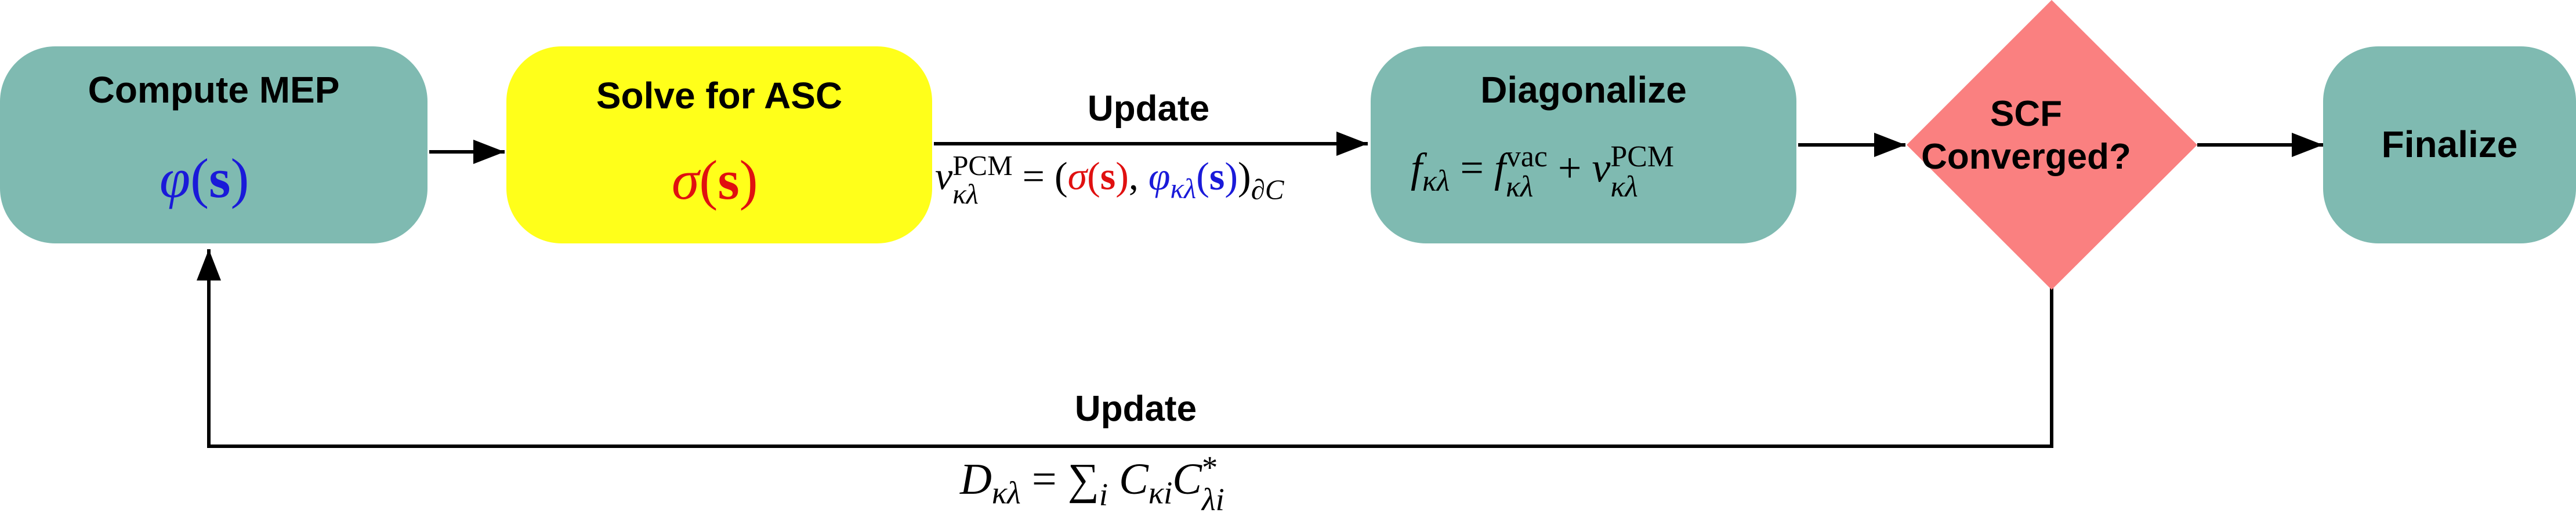  What do you see at coordinates (2026, 135) in the screenshot?
I see `scf-converged-label: SCF Converged?` at bounding box center [2026, 135].